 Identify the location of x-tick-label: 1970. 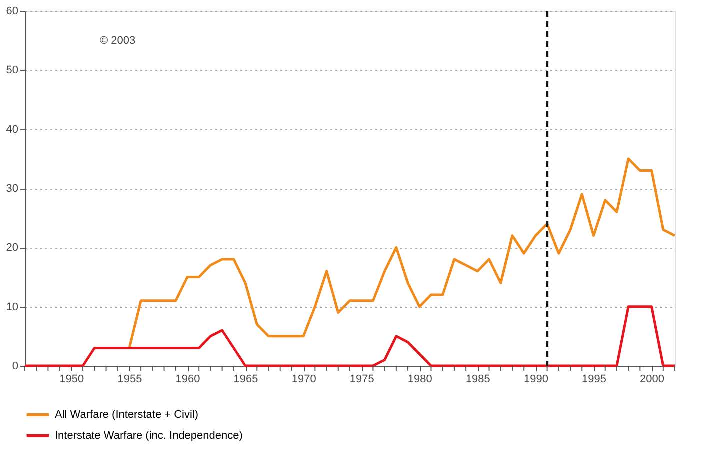
(304, 380).